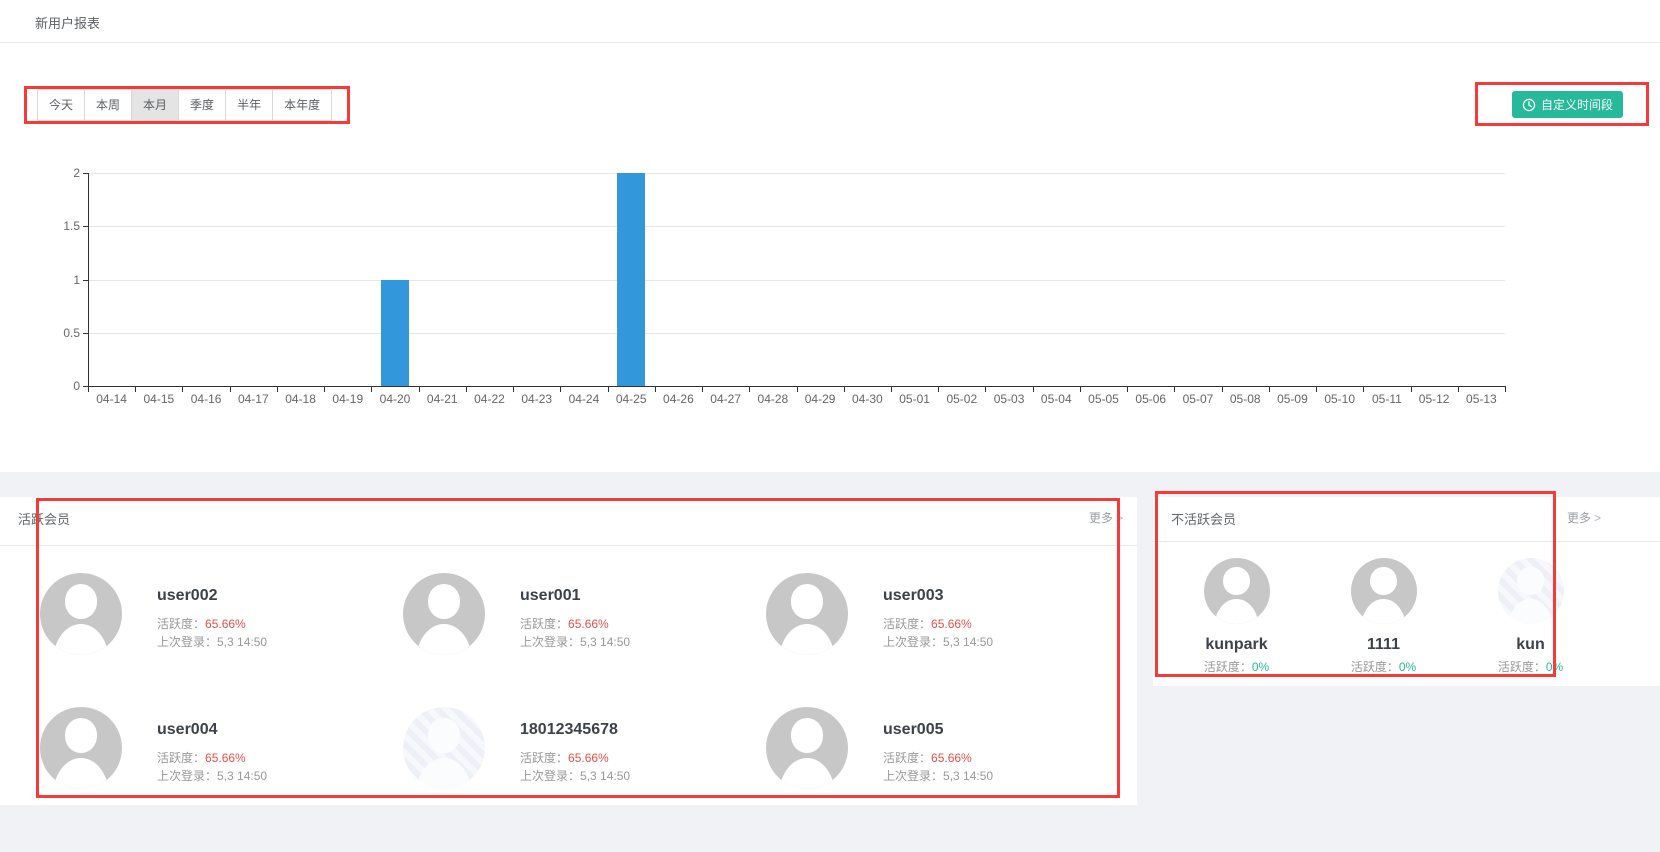 The image size is (1660, 852). What do you see at coordinates (1106, 517) in the screenshot?
I see `active-members-more-link: 更多 >` at bounding box center [1106, 517].